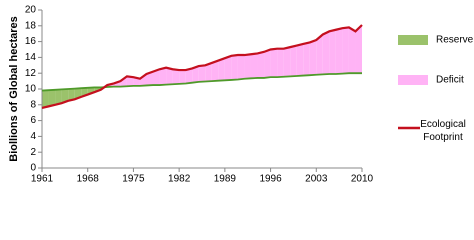 The image size is (474, 240). What do you see at coordinates (33, 136) in the screenshot?
I see `y-tick-label: 4` at bounding box center [33, 136].